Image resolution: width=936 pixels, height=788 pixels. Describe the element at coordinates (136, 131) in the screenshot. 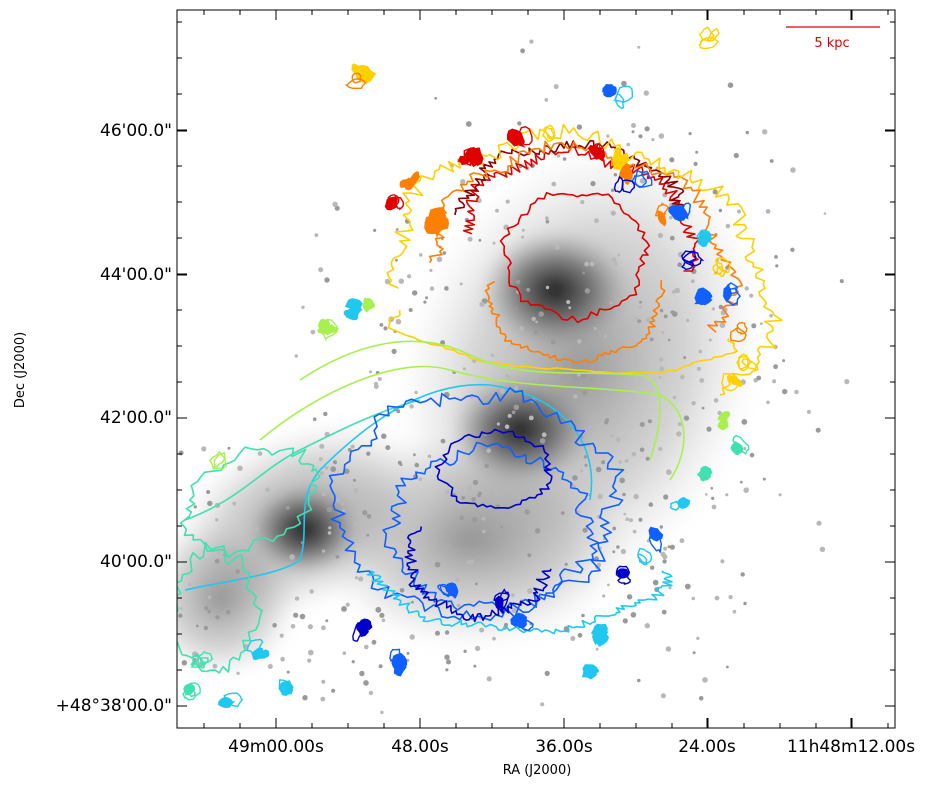

I see `y-tick-label: 46'00.0"` at that location.